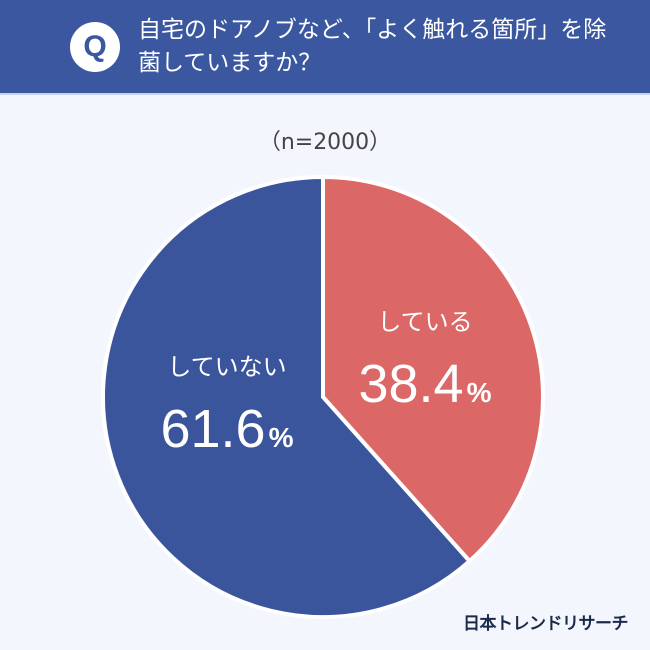 The width and height of the screenshot is (650, 650). I want to click on sample-size: （n=2000）, so click(325, 142).